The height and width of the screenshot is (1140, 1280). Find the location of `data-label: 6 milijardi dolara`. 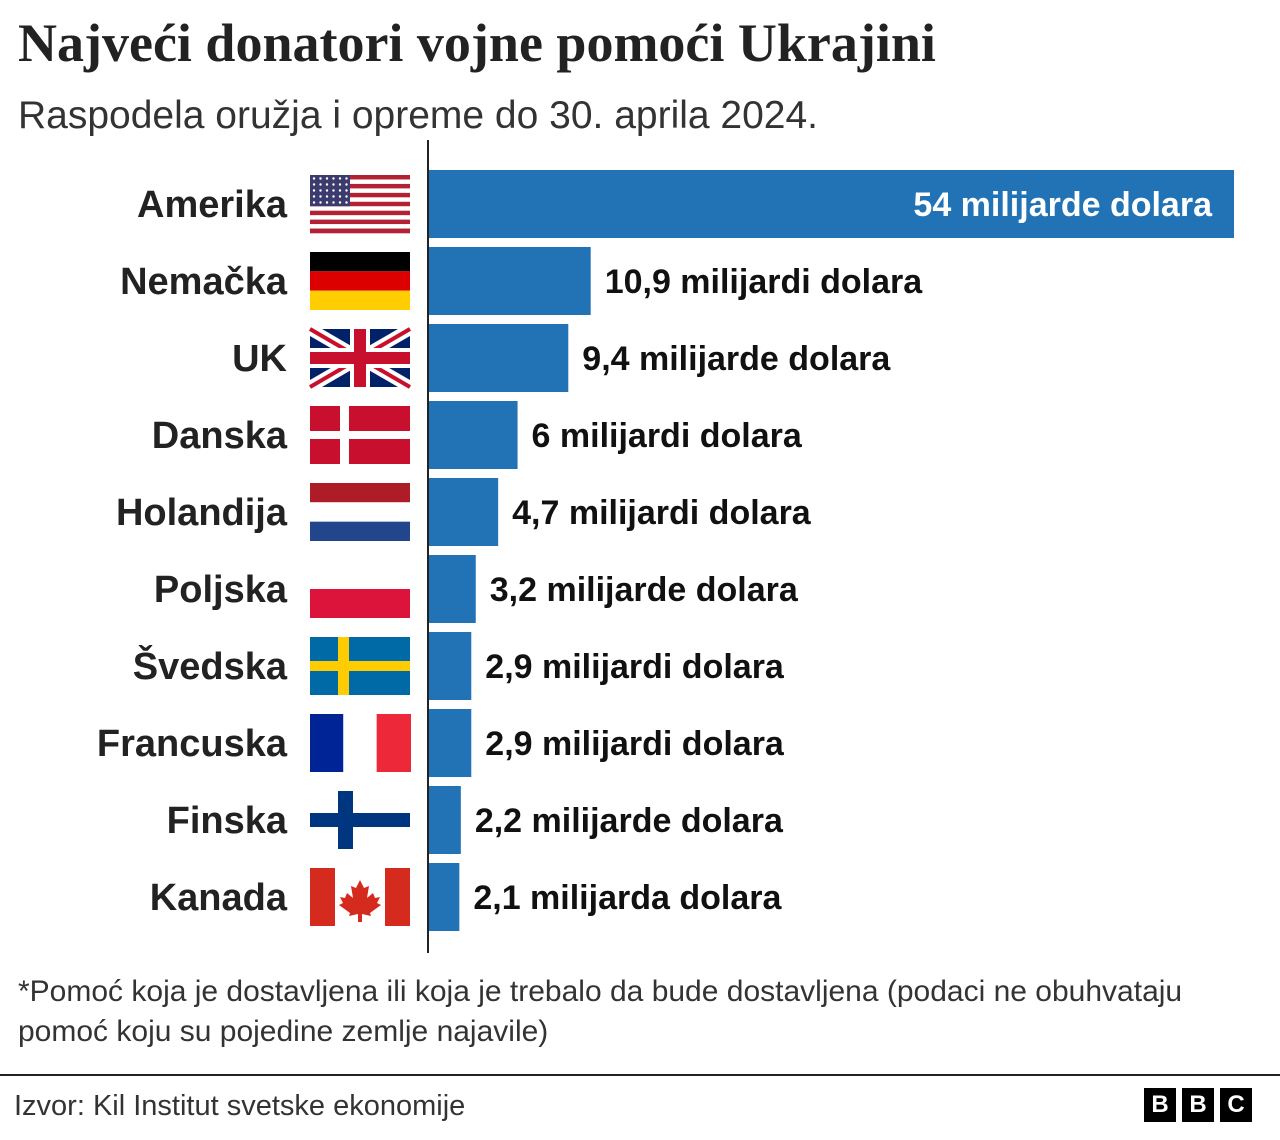

data-label: 6 milijardi dolara is located at coordinates (667, 436).